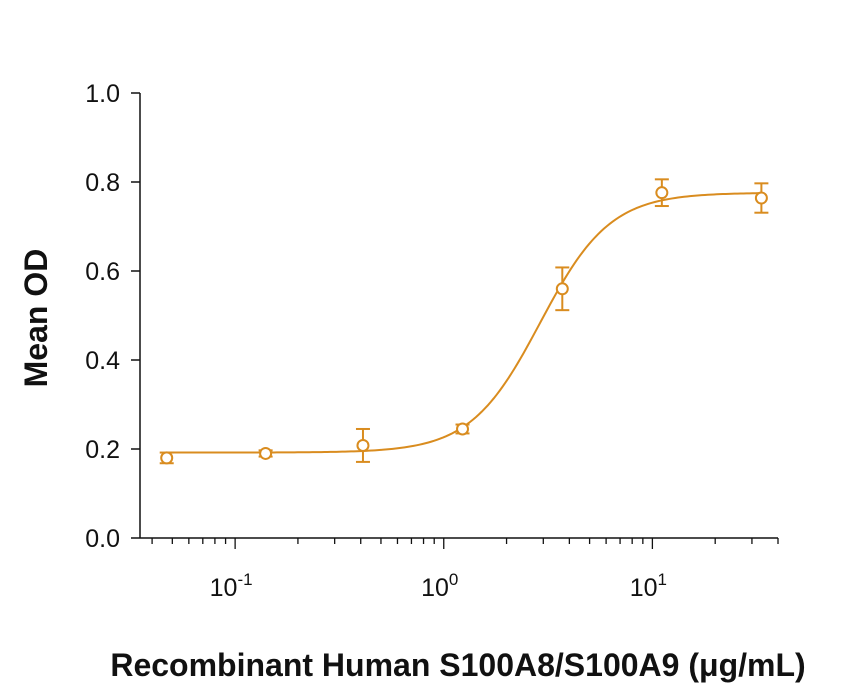  I want to click on y-tick-label: 0.8, so click(102, 183).